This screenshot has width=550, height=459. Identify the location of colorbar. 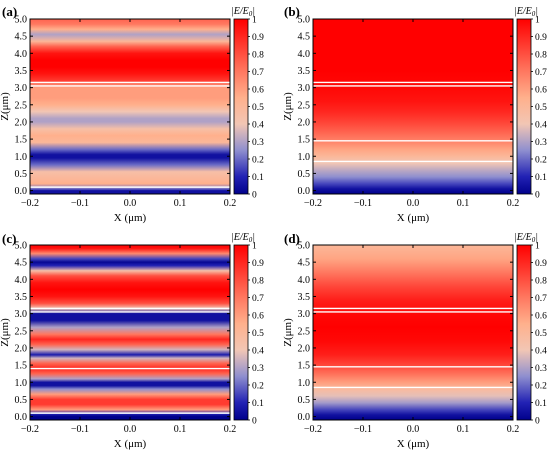
(524, 332).